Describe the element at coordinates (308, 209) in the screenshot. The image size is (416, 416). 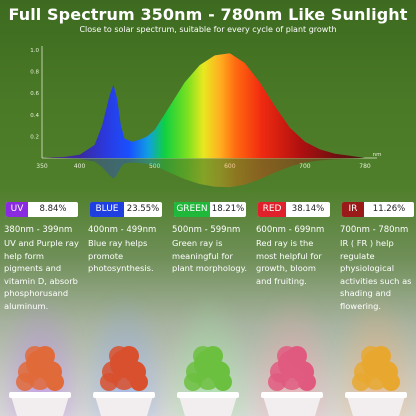
I see `band-percent: 38.14%` at that location.